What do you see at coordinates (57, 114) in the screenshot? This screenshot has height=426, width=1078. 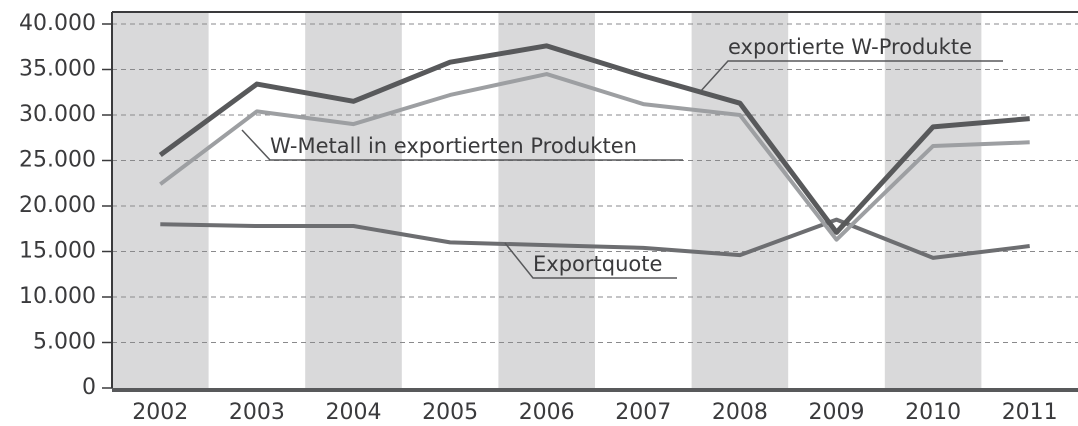 I see `y-tick-label: 30.000` at bounding box center [57, 114].